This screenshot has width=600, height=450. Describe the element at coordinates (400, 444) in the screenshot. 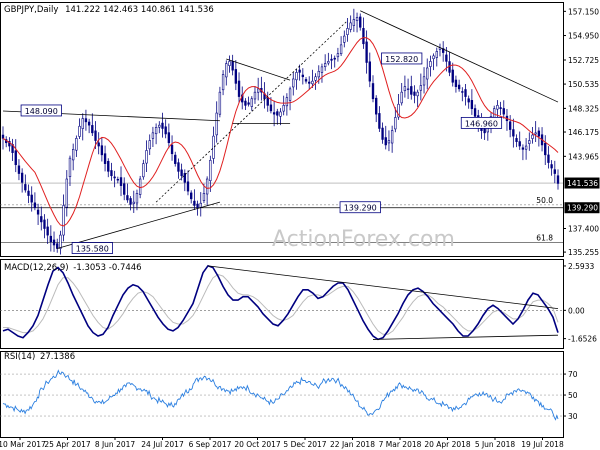

I see `x-tick-label: 7 Mar 2018` at that location.